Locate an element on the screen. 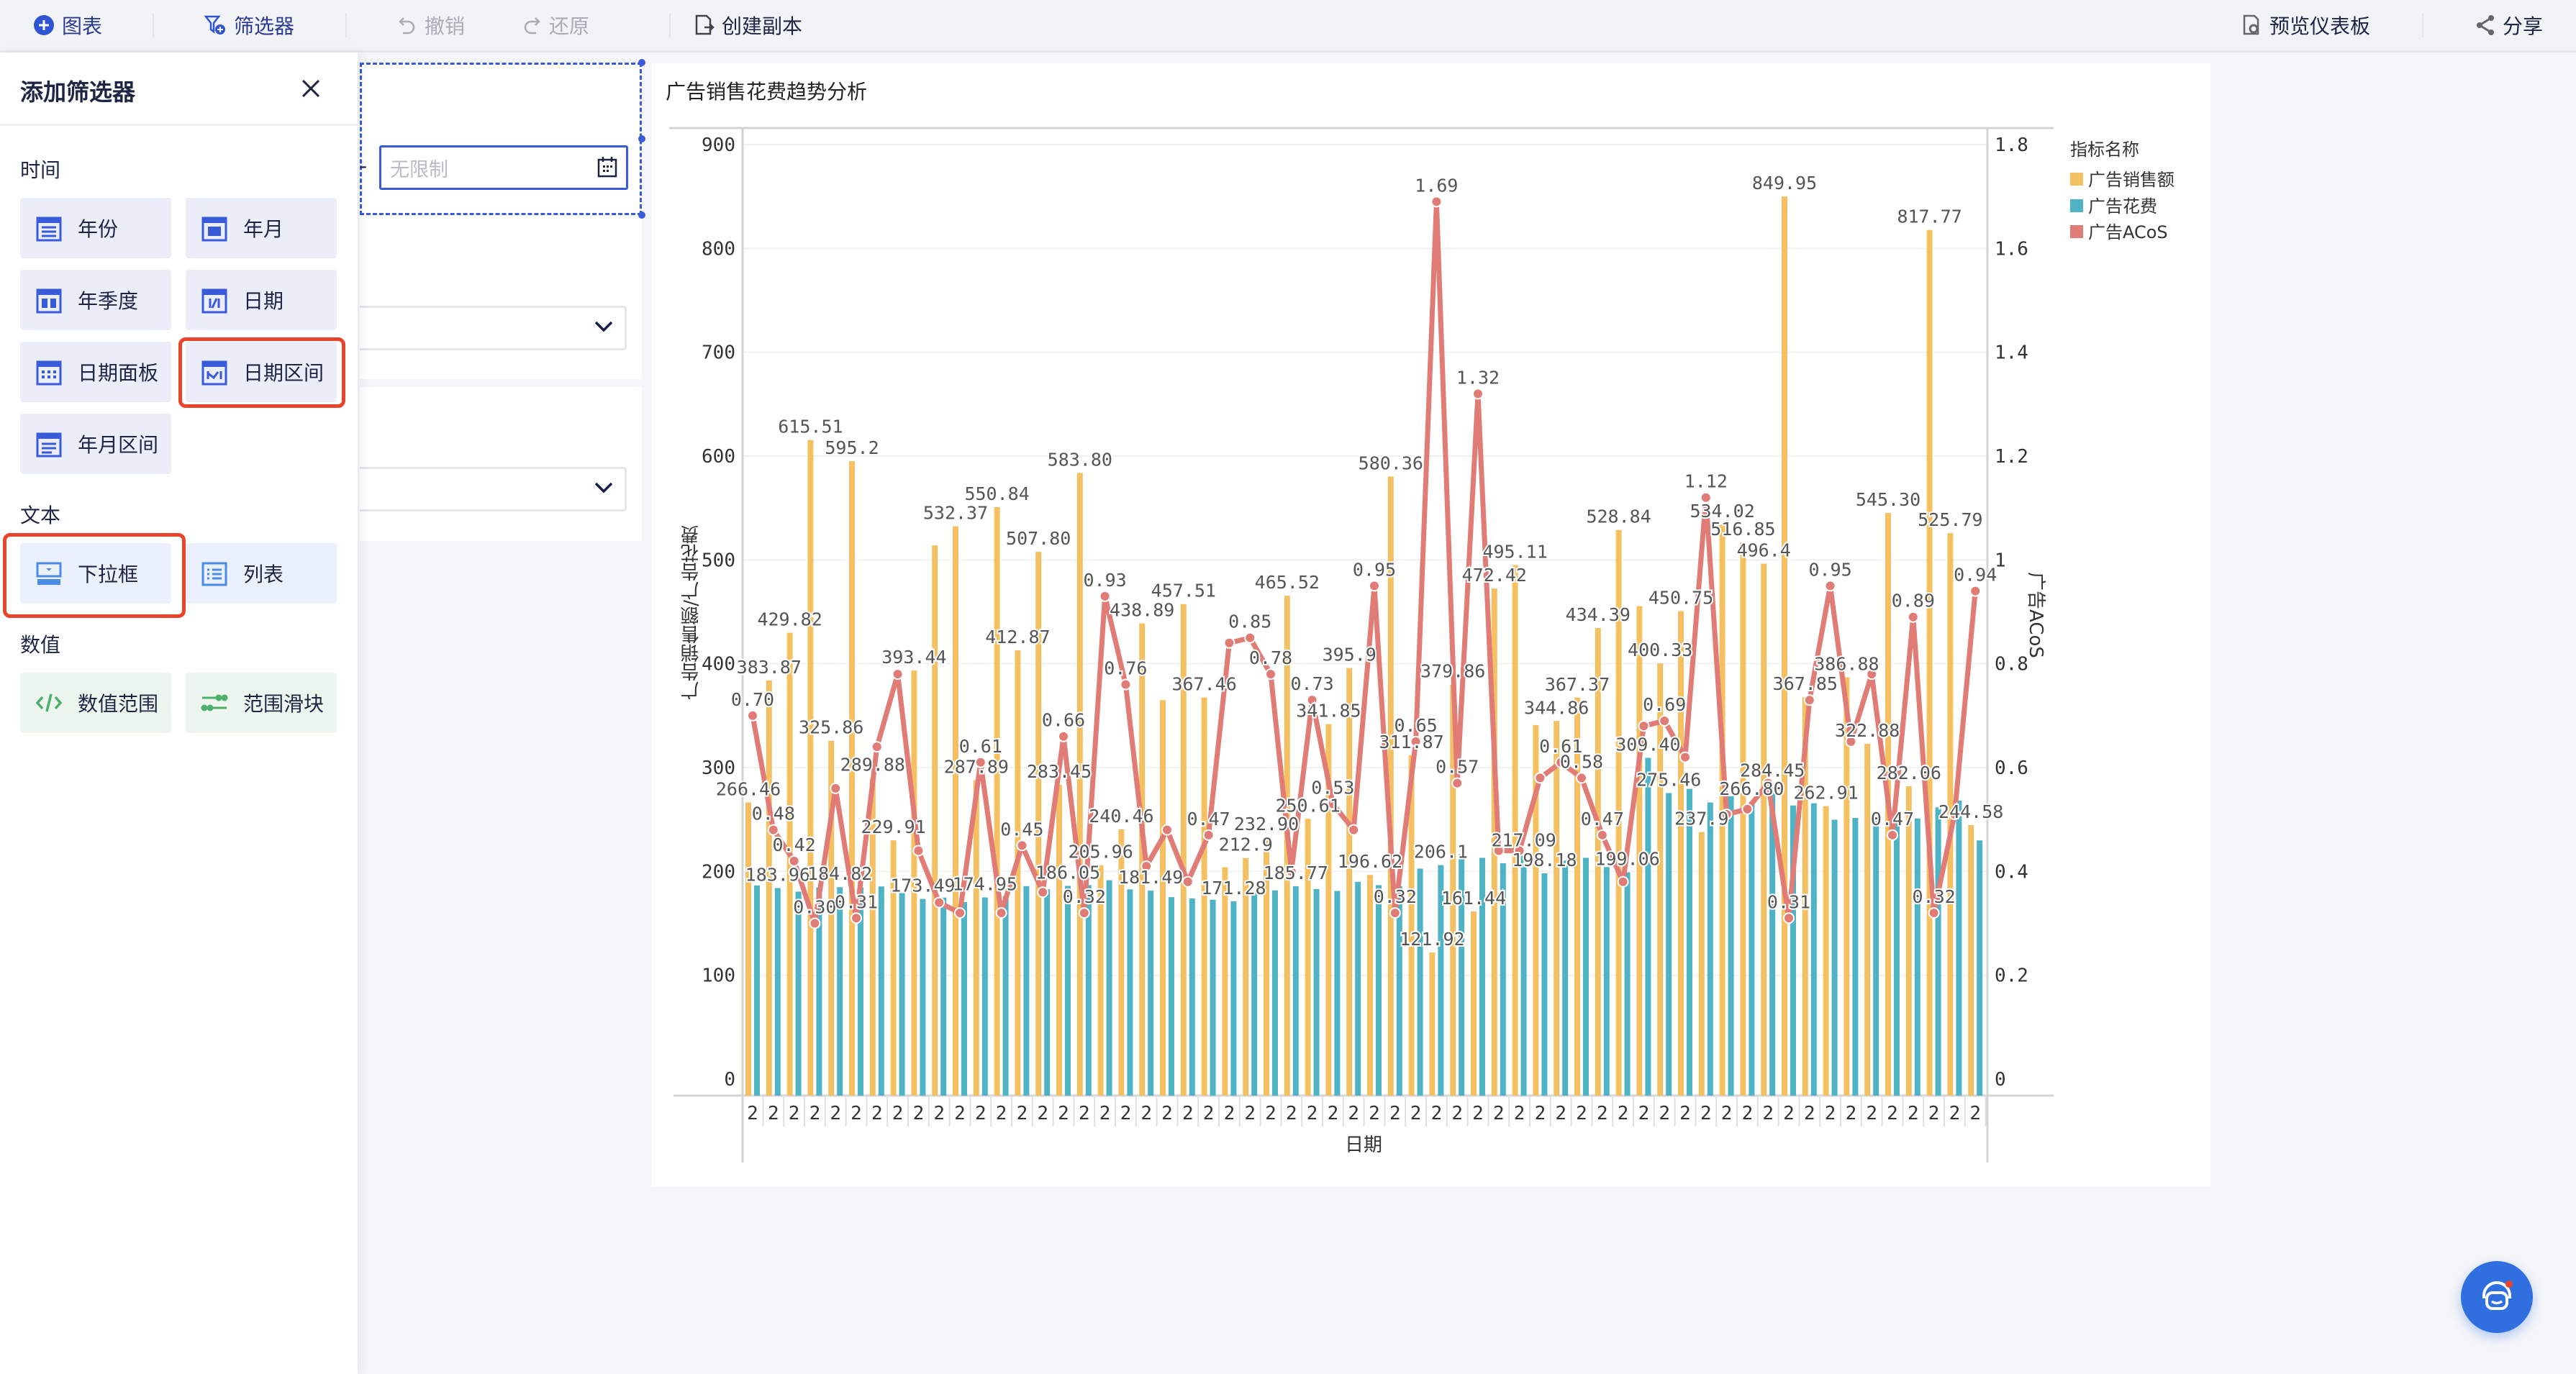 Image resolution: width=2576 pixels, height=1374 pixels. sales-data-label: 595.2 is located at coordinates (852, 447).